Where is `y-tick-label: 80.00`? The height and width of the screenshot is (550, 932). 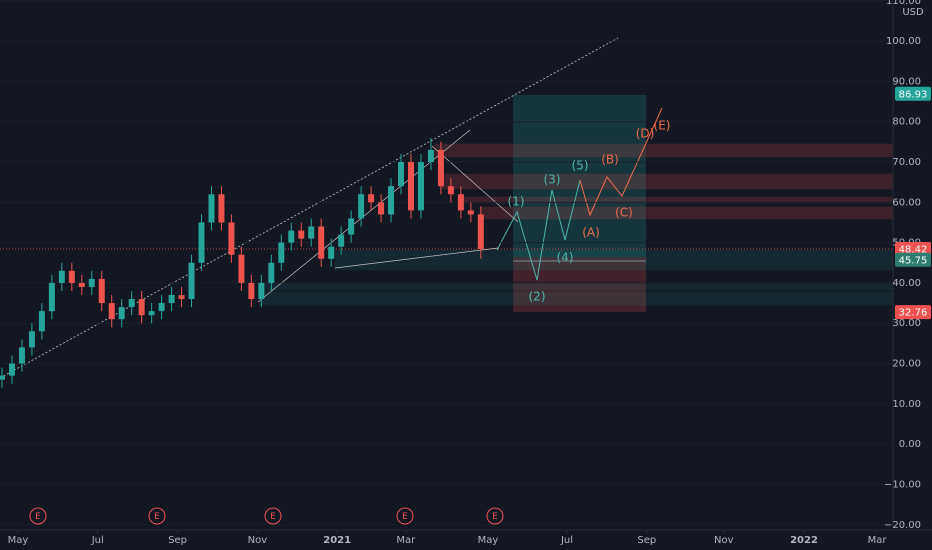
y-tick-label: 80.00 is located at coordinates (906, 122).